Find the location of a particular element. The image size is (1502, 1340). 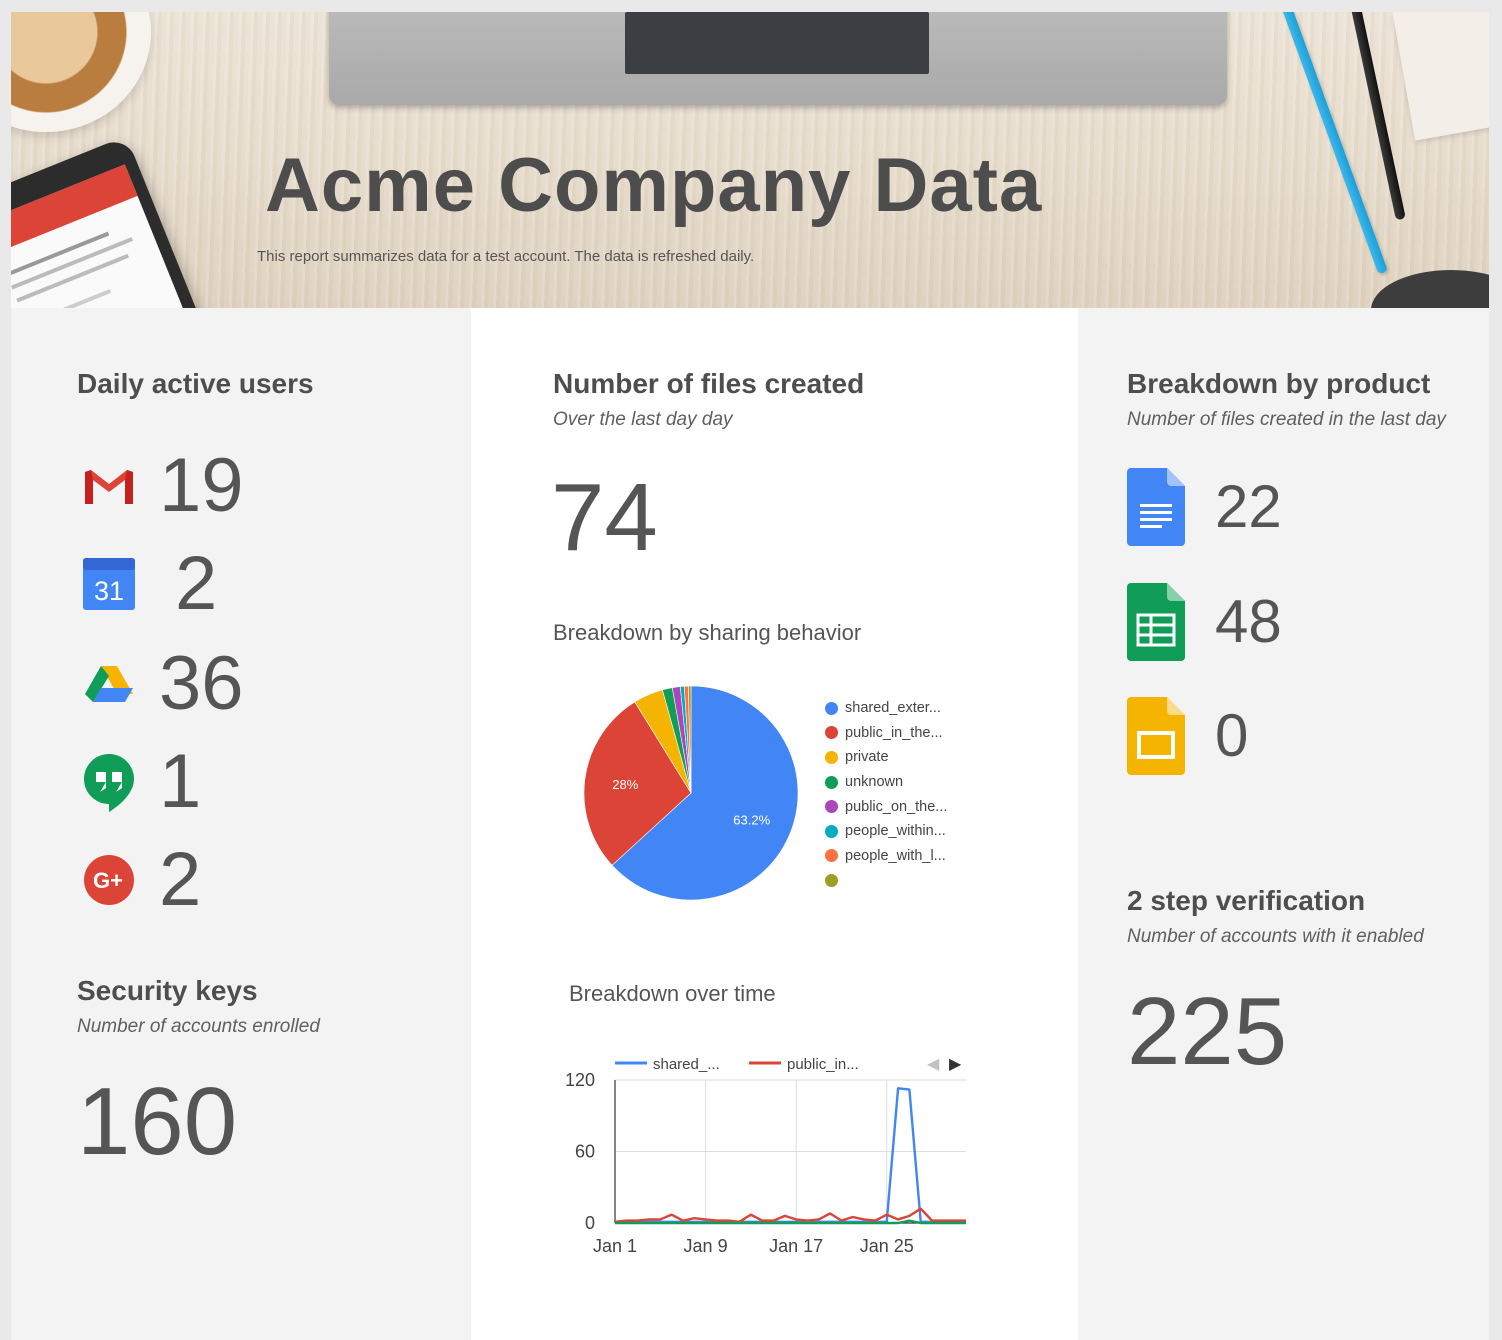

gmail-icon is located at coordinates (109, 486).